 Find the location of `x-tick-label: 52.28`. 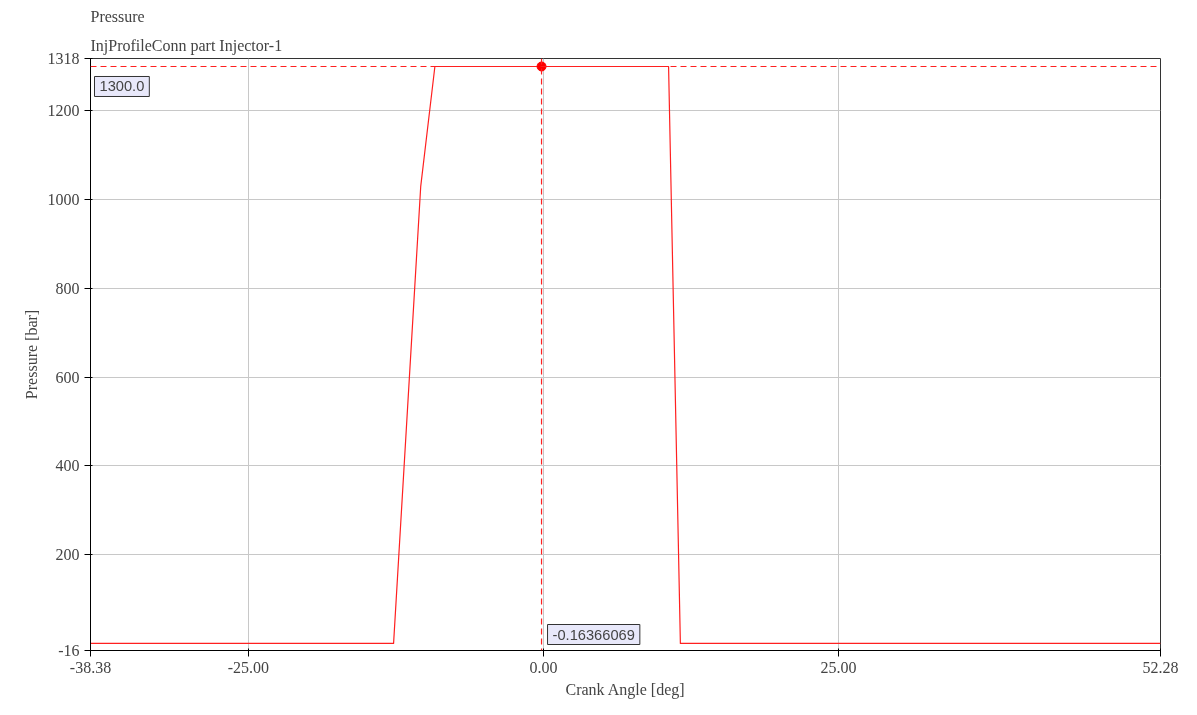

x-tick-label: 52.28 is located at coordinates (1160, 667).